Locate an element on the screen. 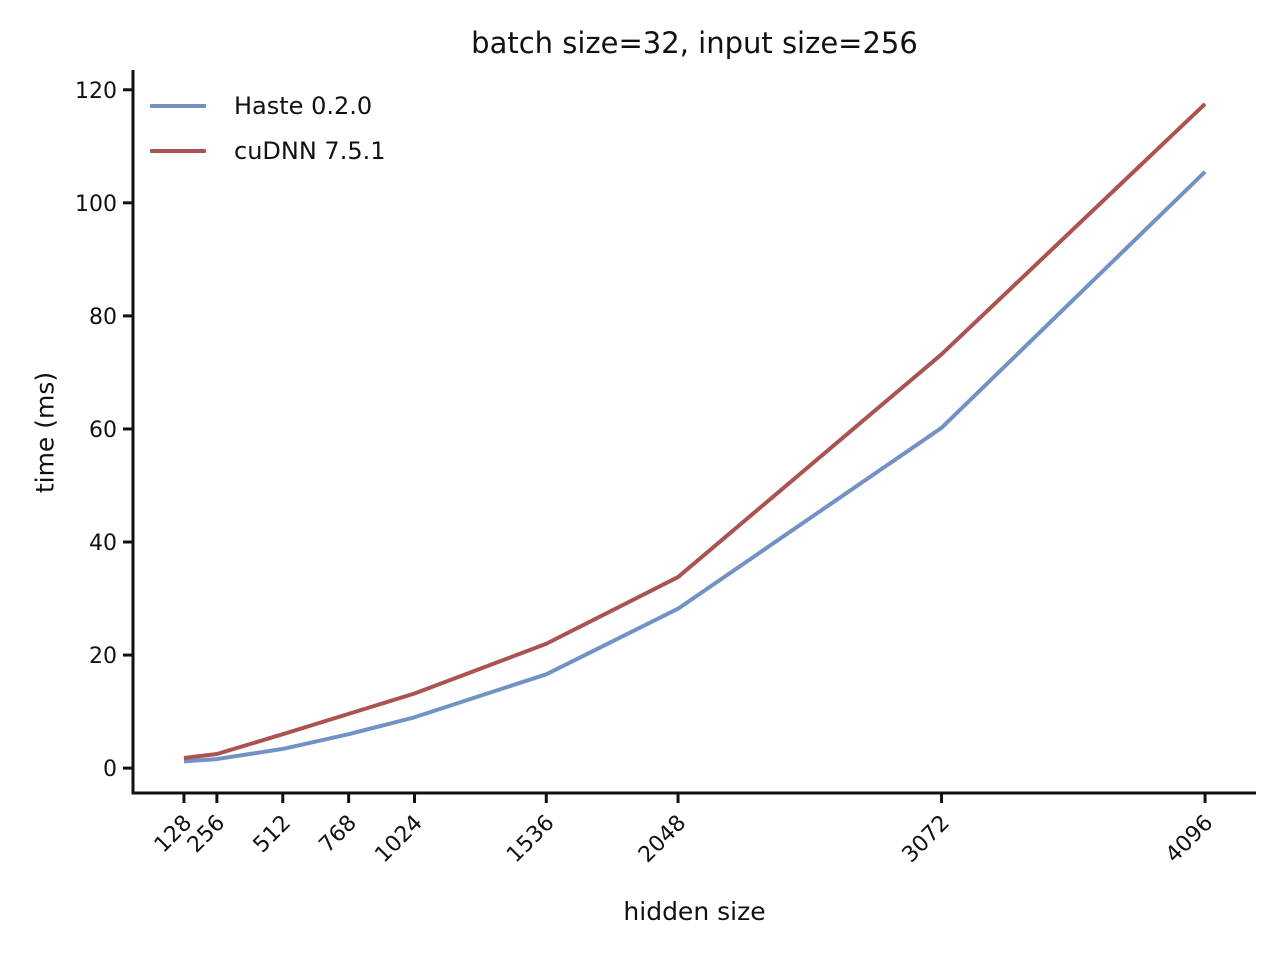  y-tick-label: 40 is located at coordinates (103, 543).